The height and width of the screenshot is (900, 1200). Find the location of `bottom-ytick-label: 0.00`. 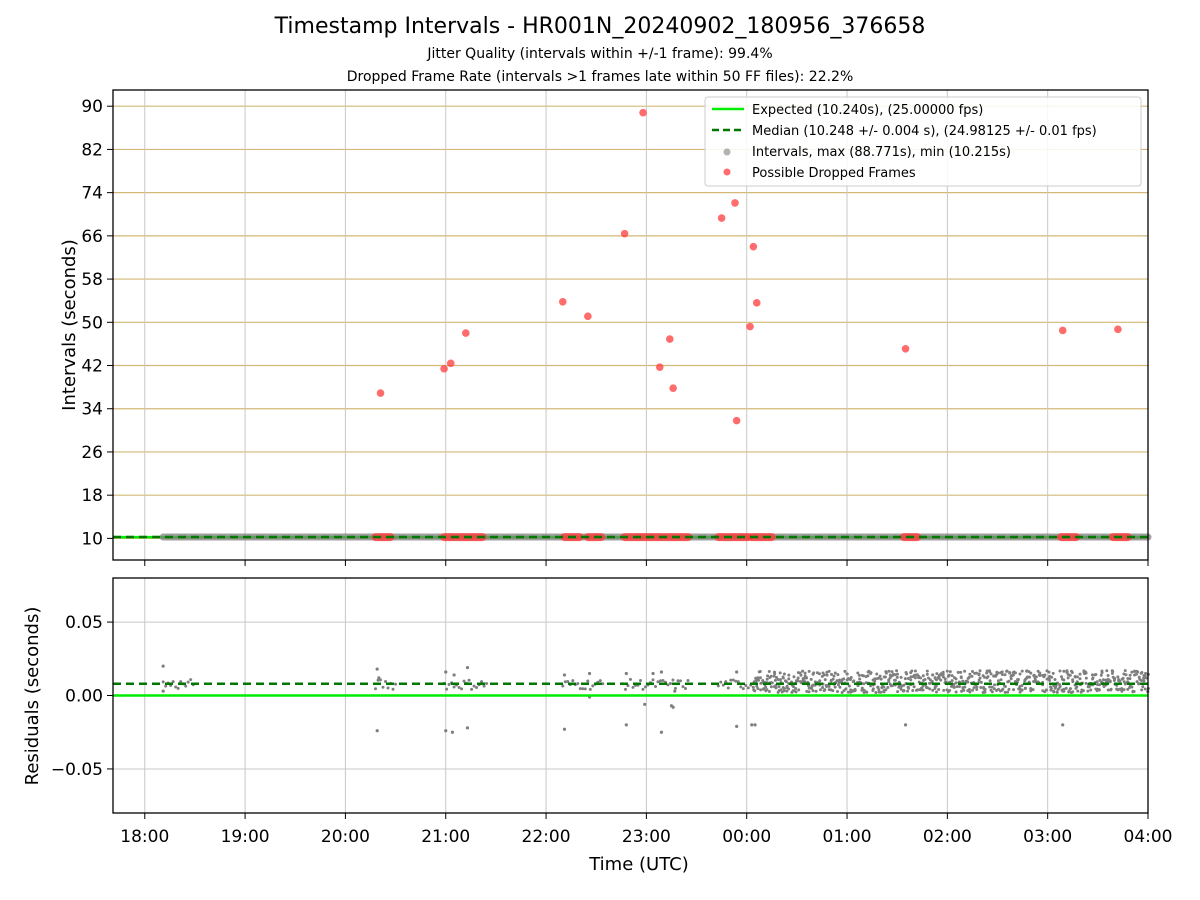

bottom-ytick-label: 0.00 is located at coordinates (84, 697).